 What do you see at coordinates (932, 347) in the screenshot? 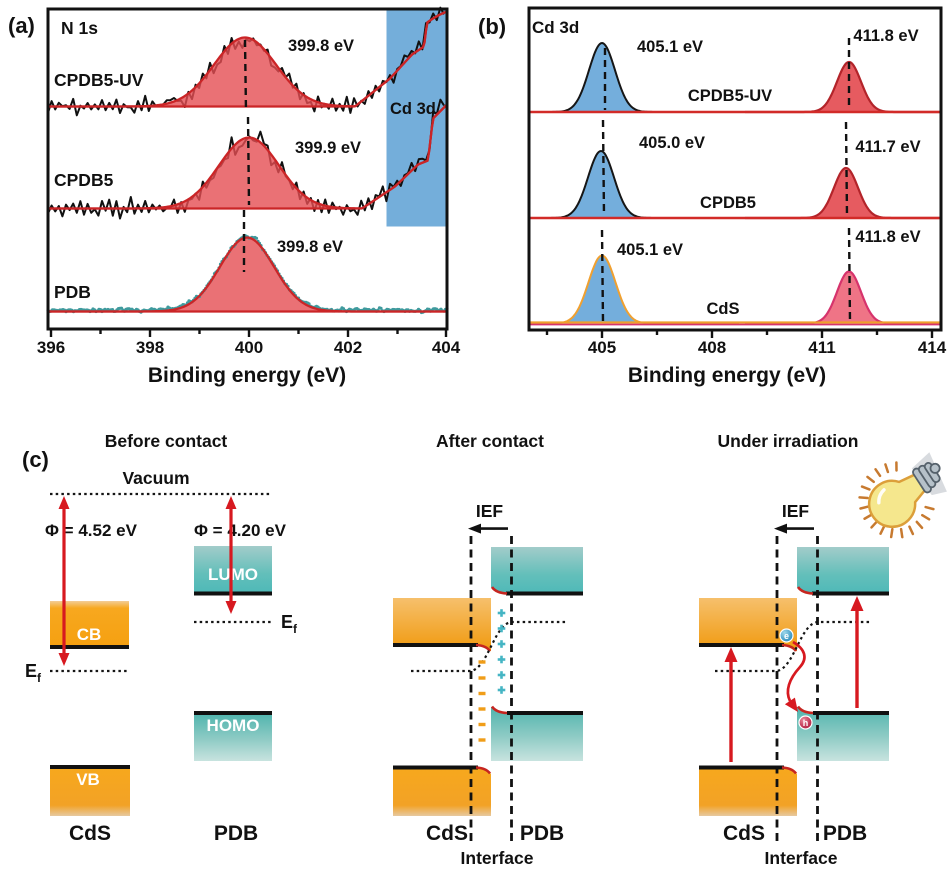
I see `svg-text: 414` at bounding box center [932, 347].